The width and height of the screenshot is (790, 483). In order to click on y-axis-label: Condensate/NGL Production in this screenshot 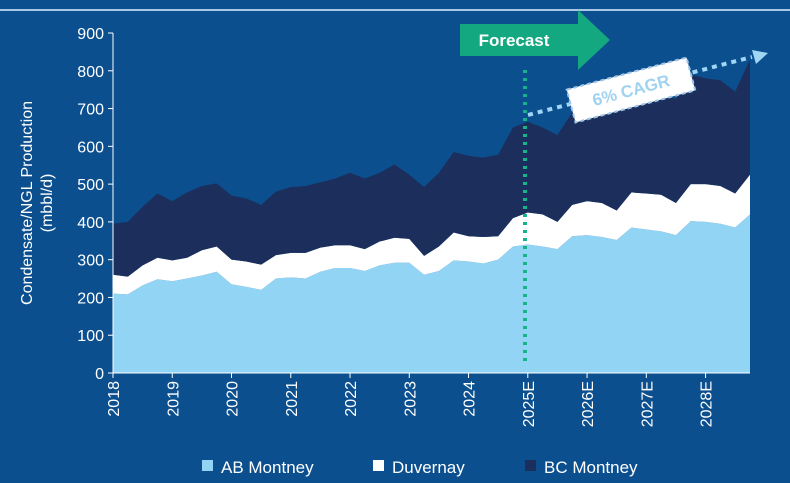, I will do `click(27, 203)`.